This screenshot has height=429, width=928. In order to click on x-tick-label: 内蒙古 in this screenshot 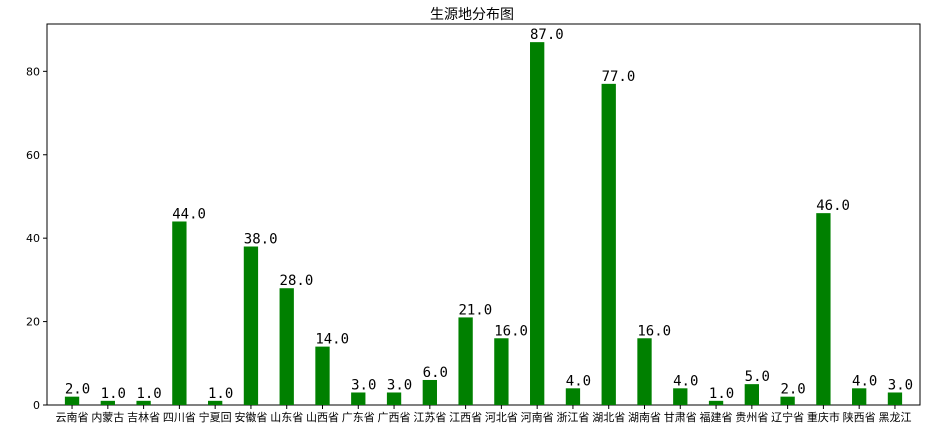, I will do `click(107, 417)`.